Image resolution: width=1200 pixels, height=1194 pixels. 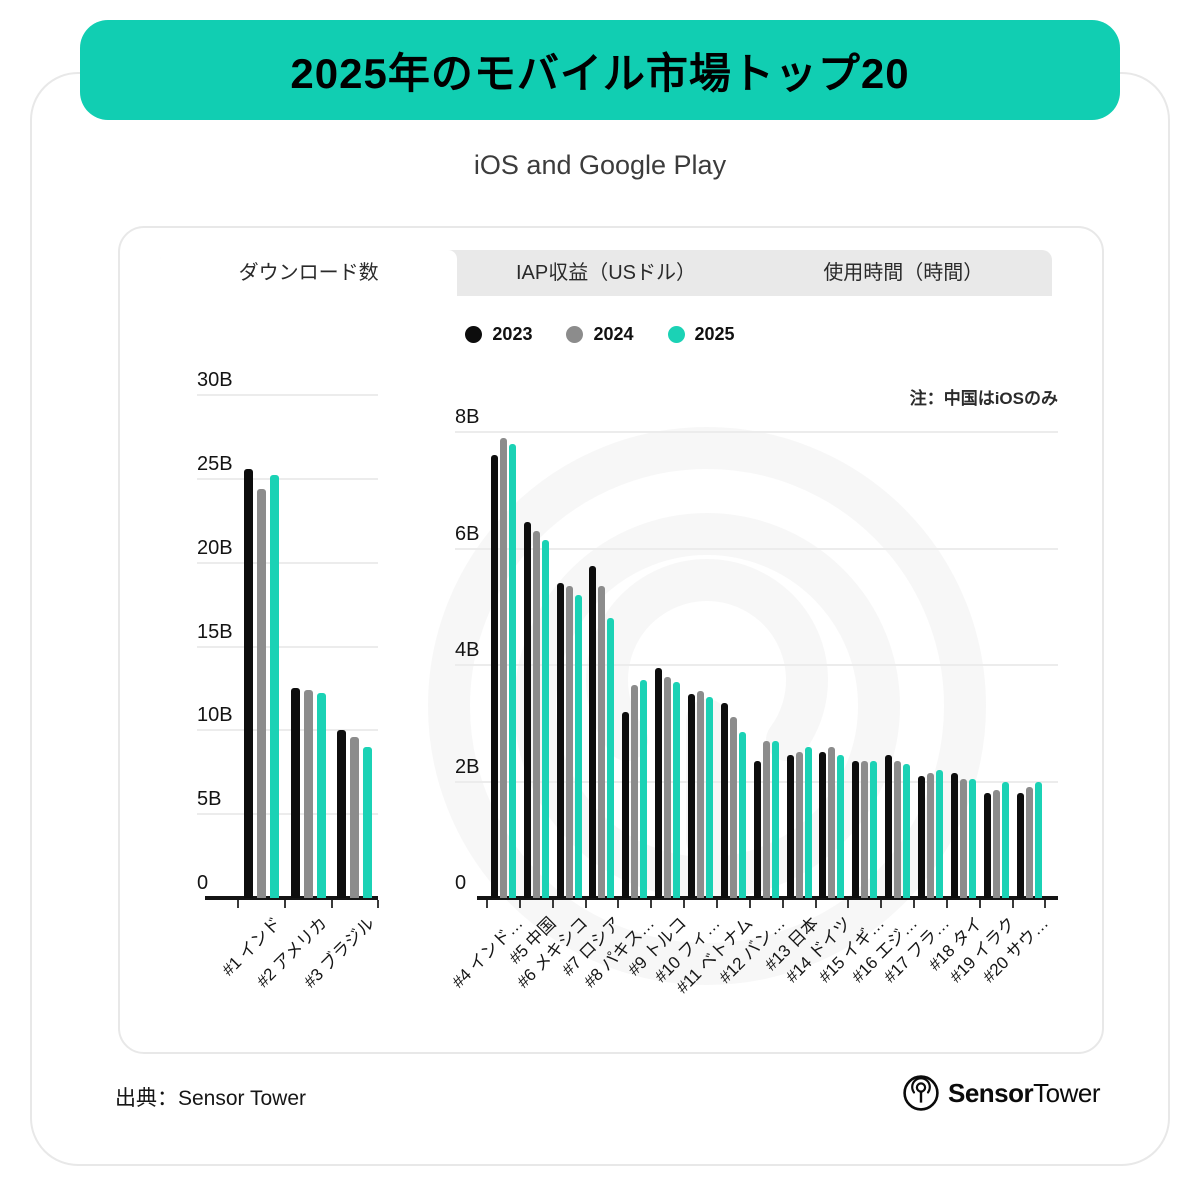 What do you see at coordinates (903, 273) in the screenshot?
I see `tab-usage-time: 使用時間（時間）` at bounding box center [903, 273].